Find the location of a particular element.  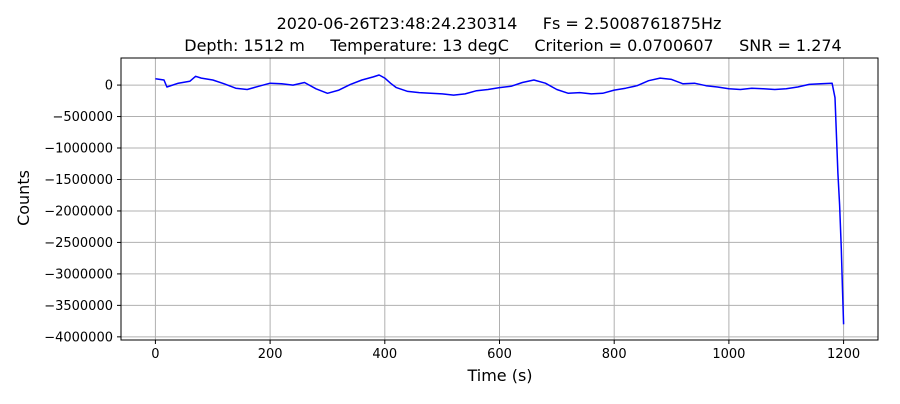

y-tick-label: −1500000 is located at coordinates (78, 180).